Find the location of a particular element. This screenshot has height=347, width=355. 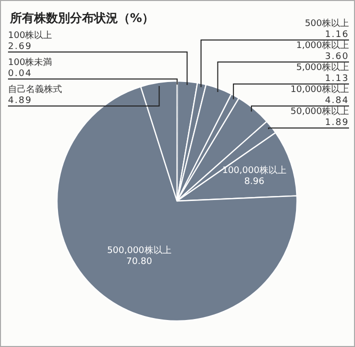

data-label: 8.96 is located at coordinates (254, 181).